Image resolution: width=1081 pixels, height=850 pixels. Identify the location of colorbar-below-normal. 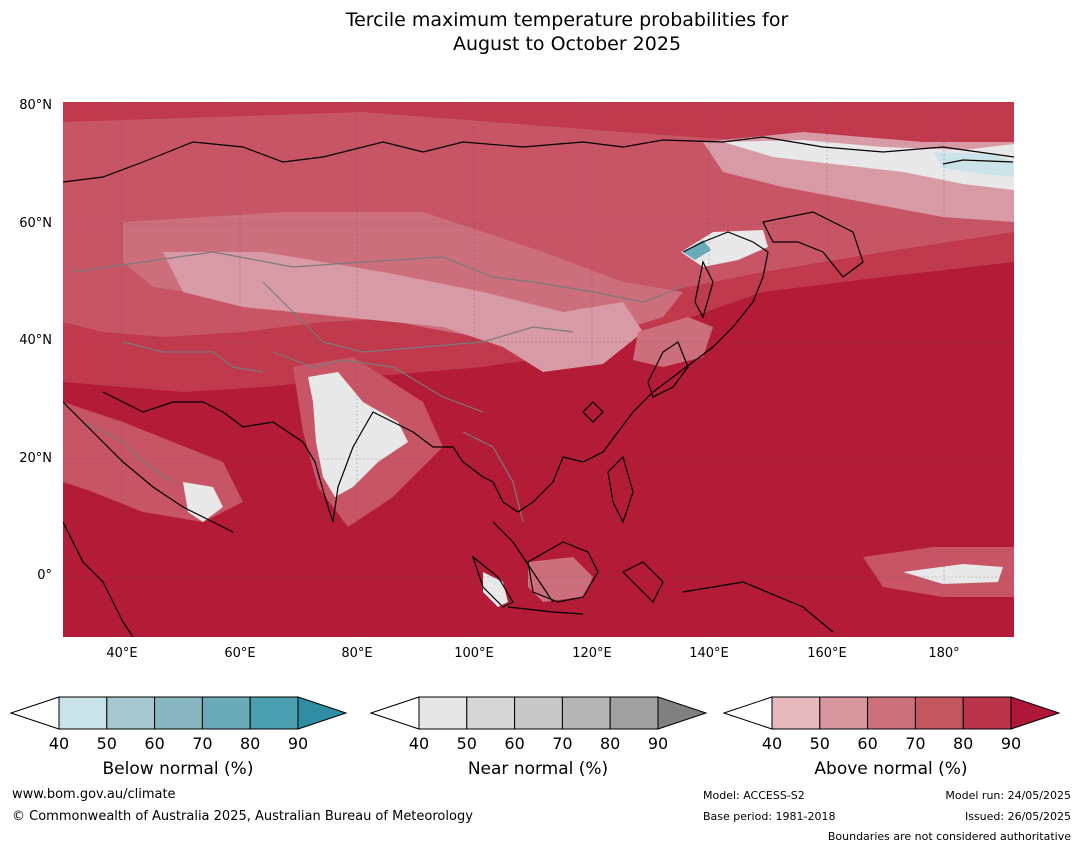
(179, 713).